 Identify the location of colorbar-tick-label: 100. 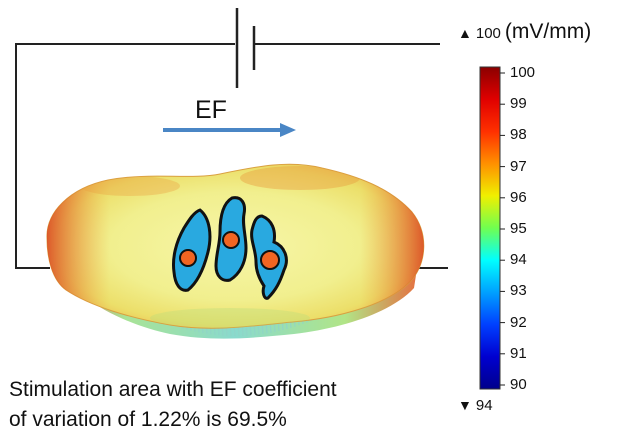
(523, 72).